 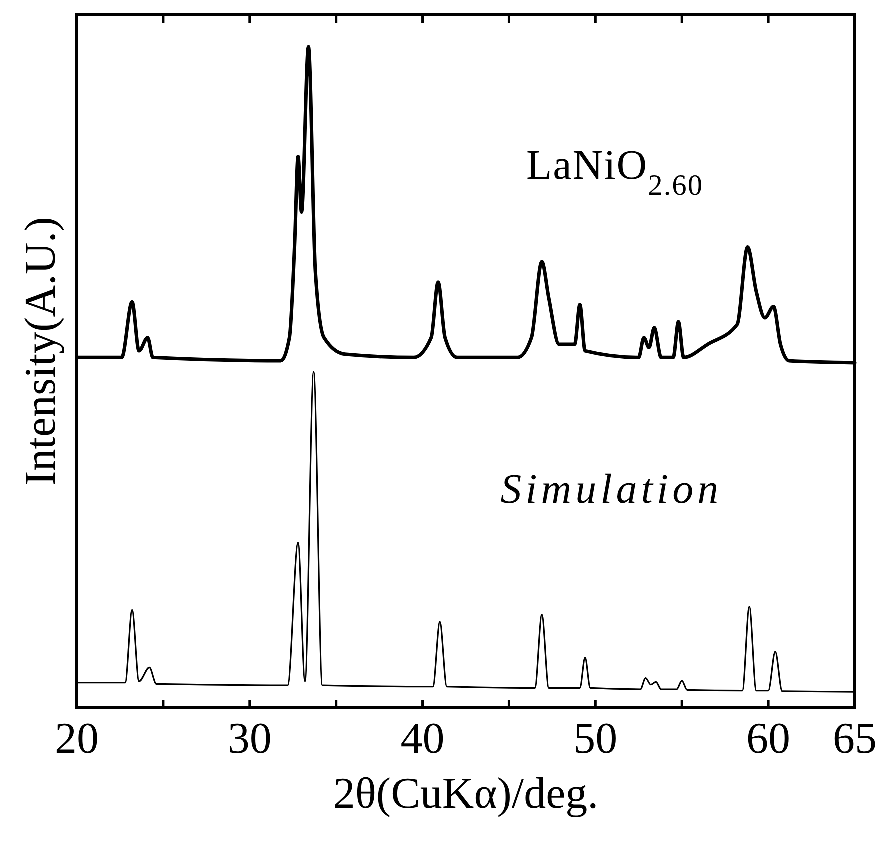 What do you see at coordinates (611, 490) in the screenshot?
I see `text: Simulation` at bounding box center [611, 490].